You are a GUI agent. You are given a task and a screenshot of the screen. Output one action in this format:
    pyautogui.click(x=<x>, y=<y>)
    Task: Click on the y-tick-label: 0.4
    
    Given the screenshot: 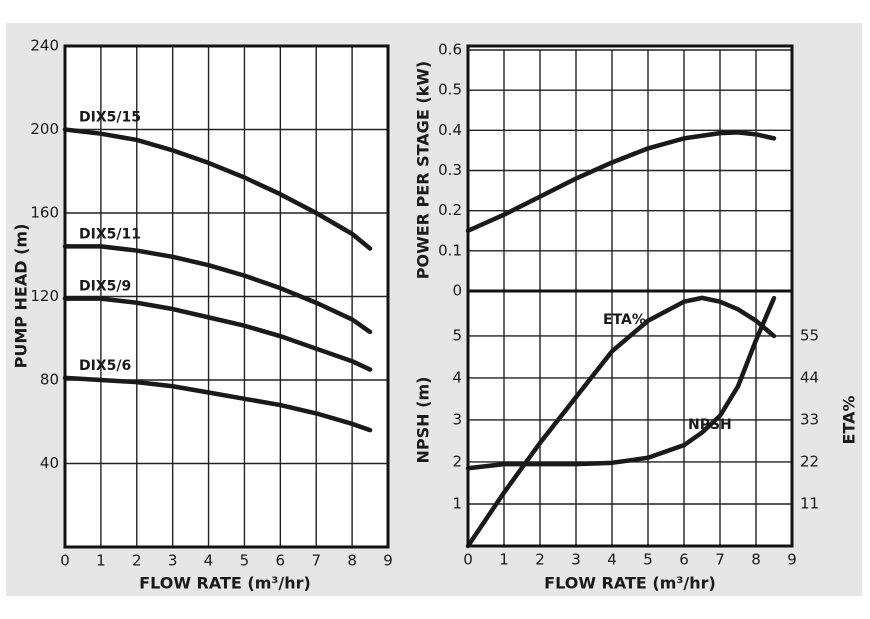 What is the action you would take?
    pyautogui.click(x=450, y=130)
    